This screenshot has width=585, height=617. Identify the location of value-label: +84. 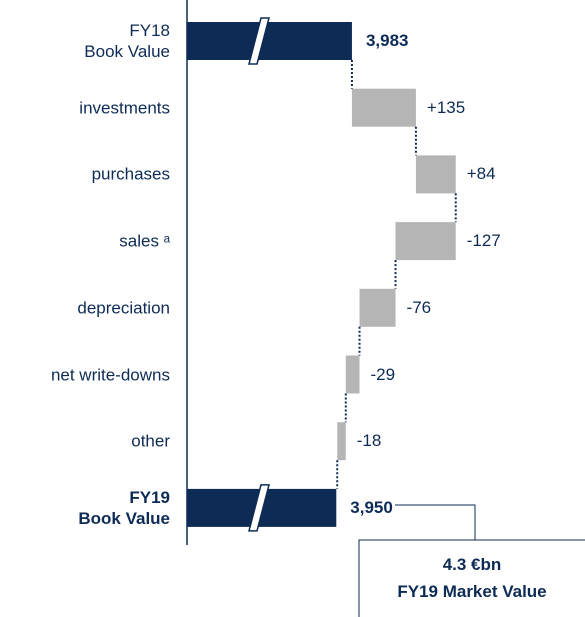
(481, 174).